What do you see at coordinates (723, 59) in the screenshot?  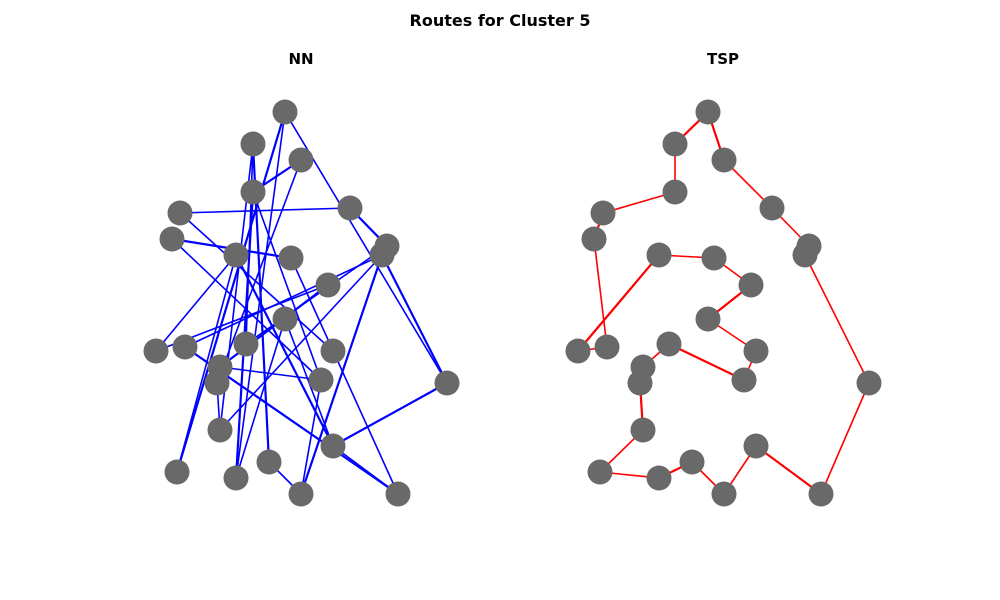 I see `panel-title-tsp: TSP` at bounding box center [723, 59].